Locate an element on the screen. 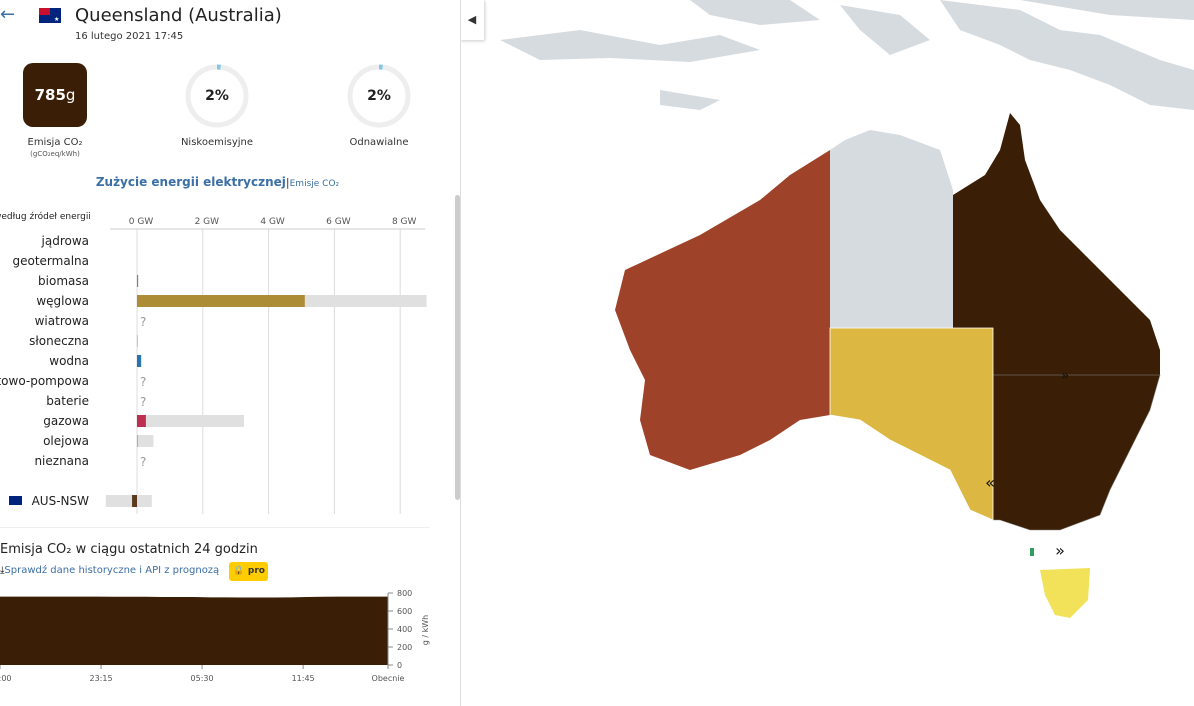 The height and width of the screenshot is (706, 1194). y-tick-label: 400 is located at coordinates (404, 629).